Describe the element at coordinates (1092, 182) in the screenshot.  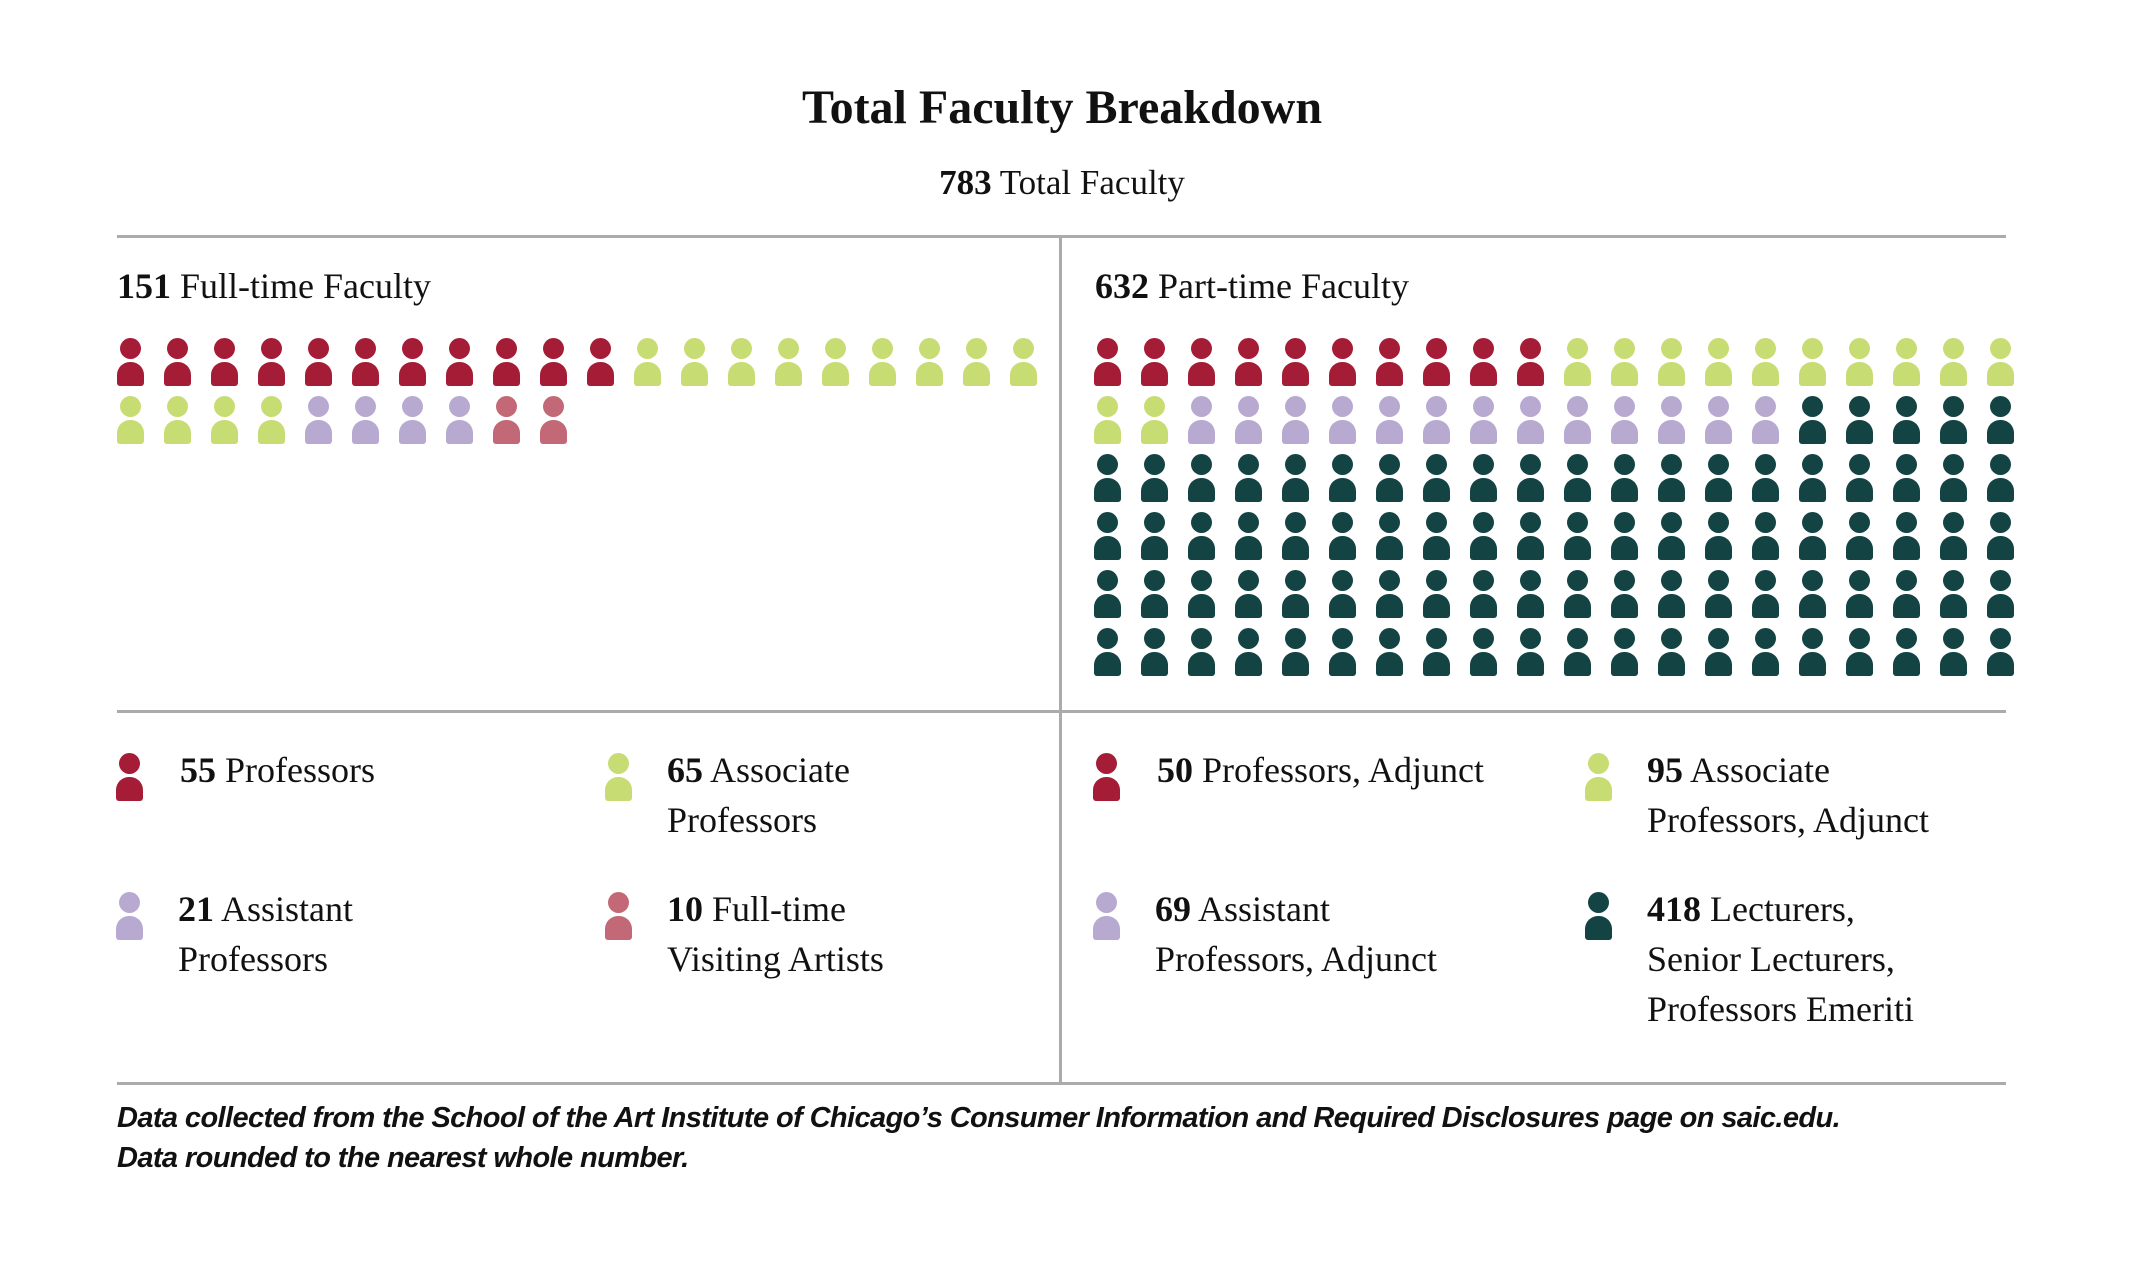
I see `total-label: Total Faculty` at that location.